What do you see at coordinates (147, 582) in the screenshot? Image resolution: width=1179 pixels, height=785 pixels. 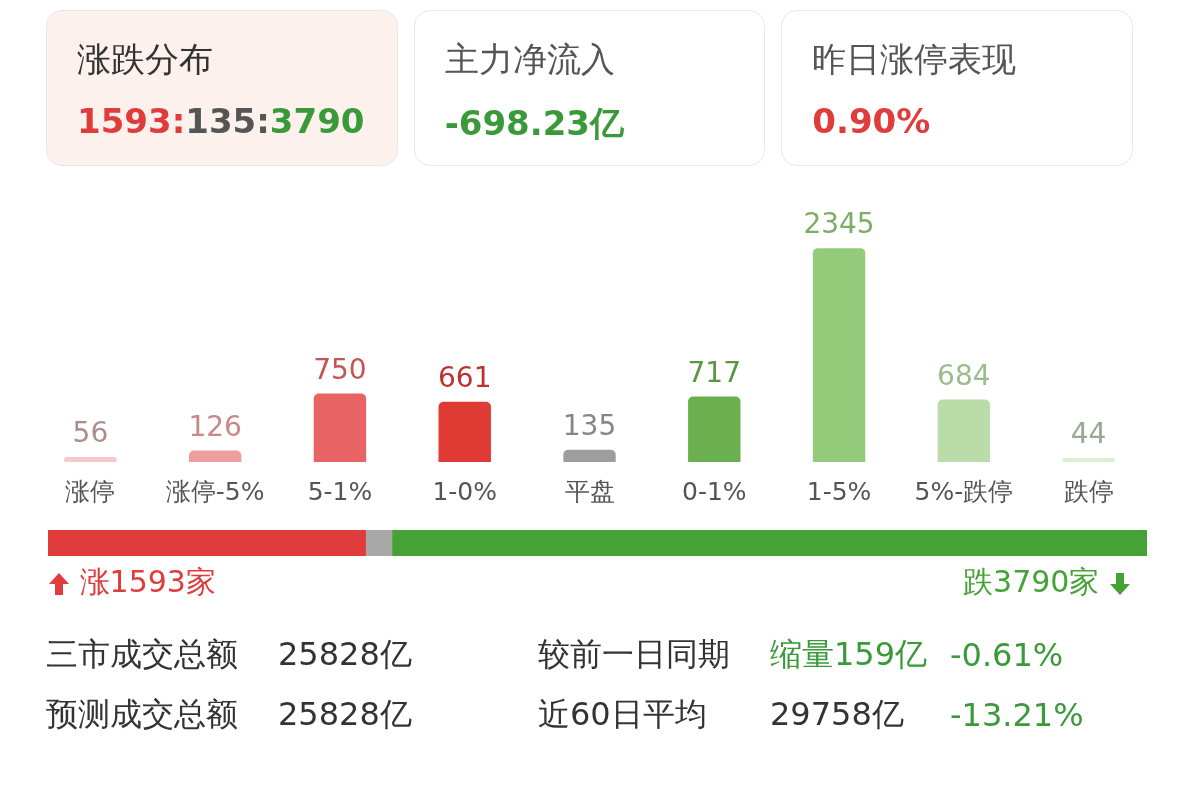 I see `text: 涨1593家` at bounding box center [147, 582].